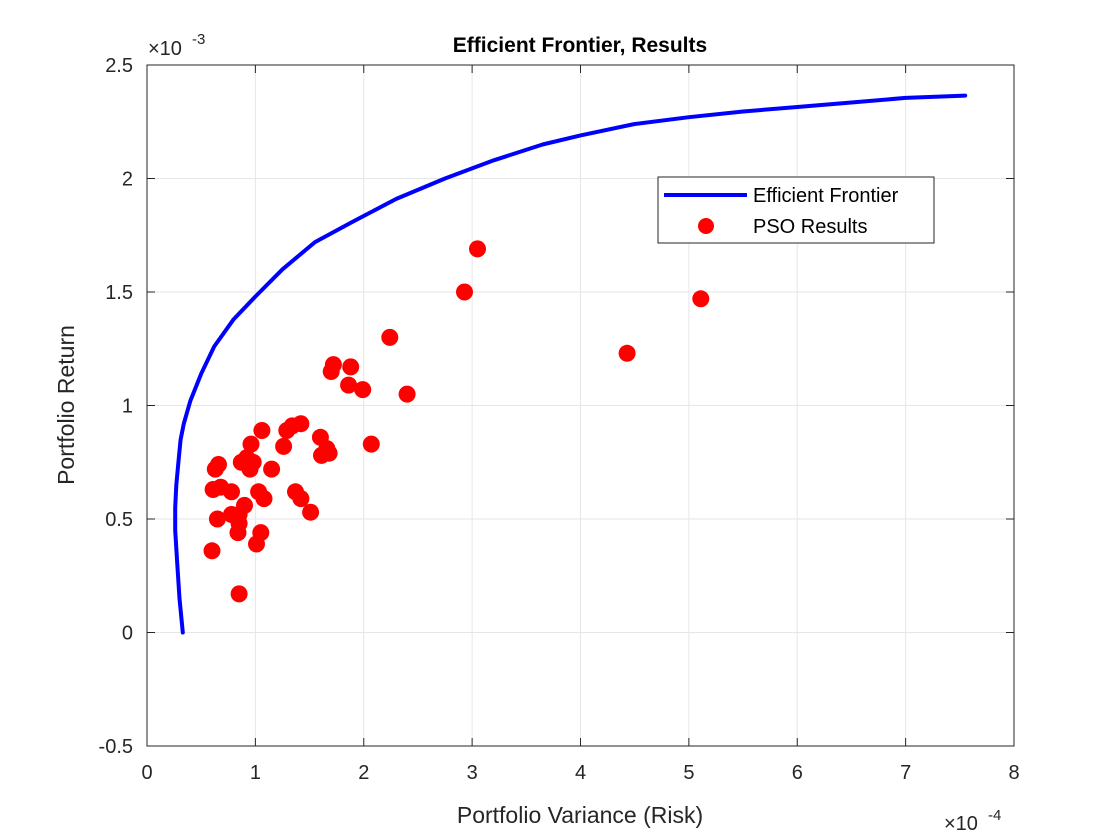 The height and width of the screenshot is (840, 1120). What do you see at coordinates (580, 773) in the screenshot?
I see `x-tick-label: 4` at bounding box center [580, 773].